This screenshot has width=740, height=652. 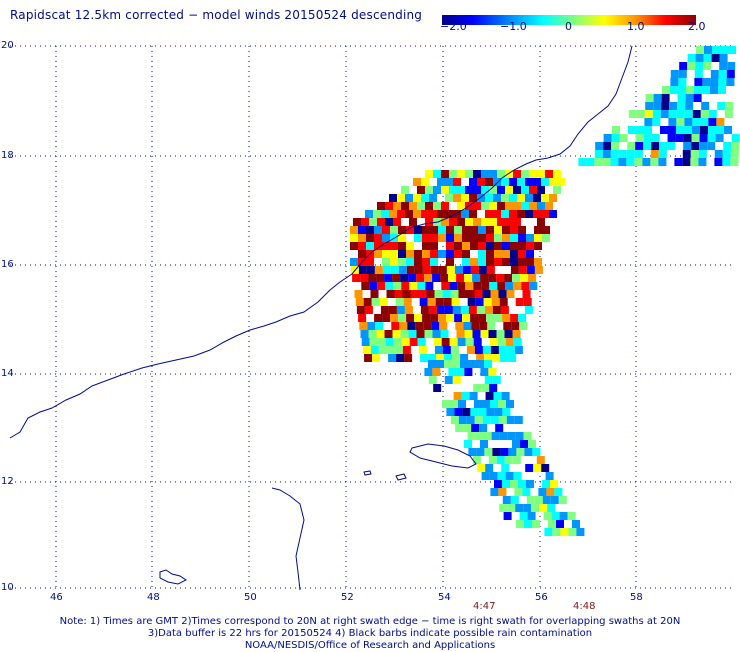 What do you see at coordinates (7, 45) in the screenshot?
I see `lat-label: 20` at bounding box center [7, 45].